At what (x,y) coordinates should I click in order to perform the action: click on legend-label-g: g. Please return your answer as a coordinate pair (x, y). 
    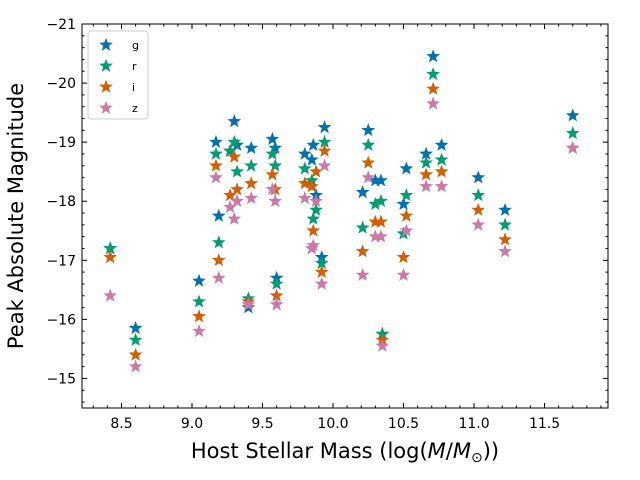
    Looking at the image, I should click on (135, 45).